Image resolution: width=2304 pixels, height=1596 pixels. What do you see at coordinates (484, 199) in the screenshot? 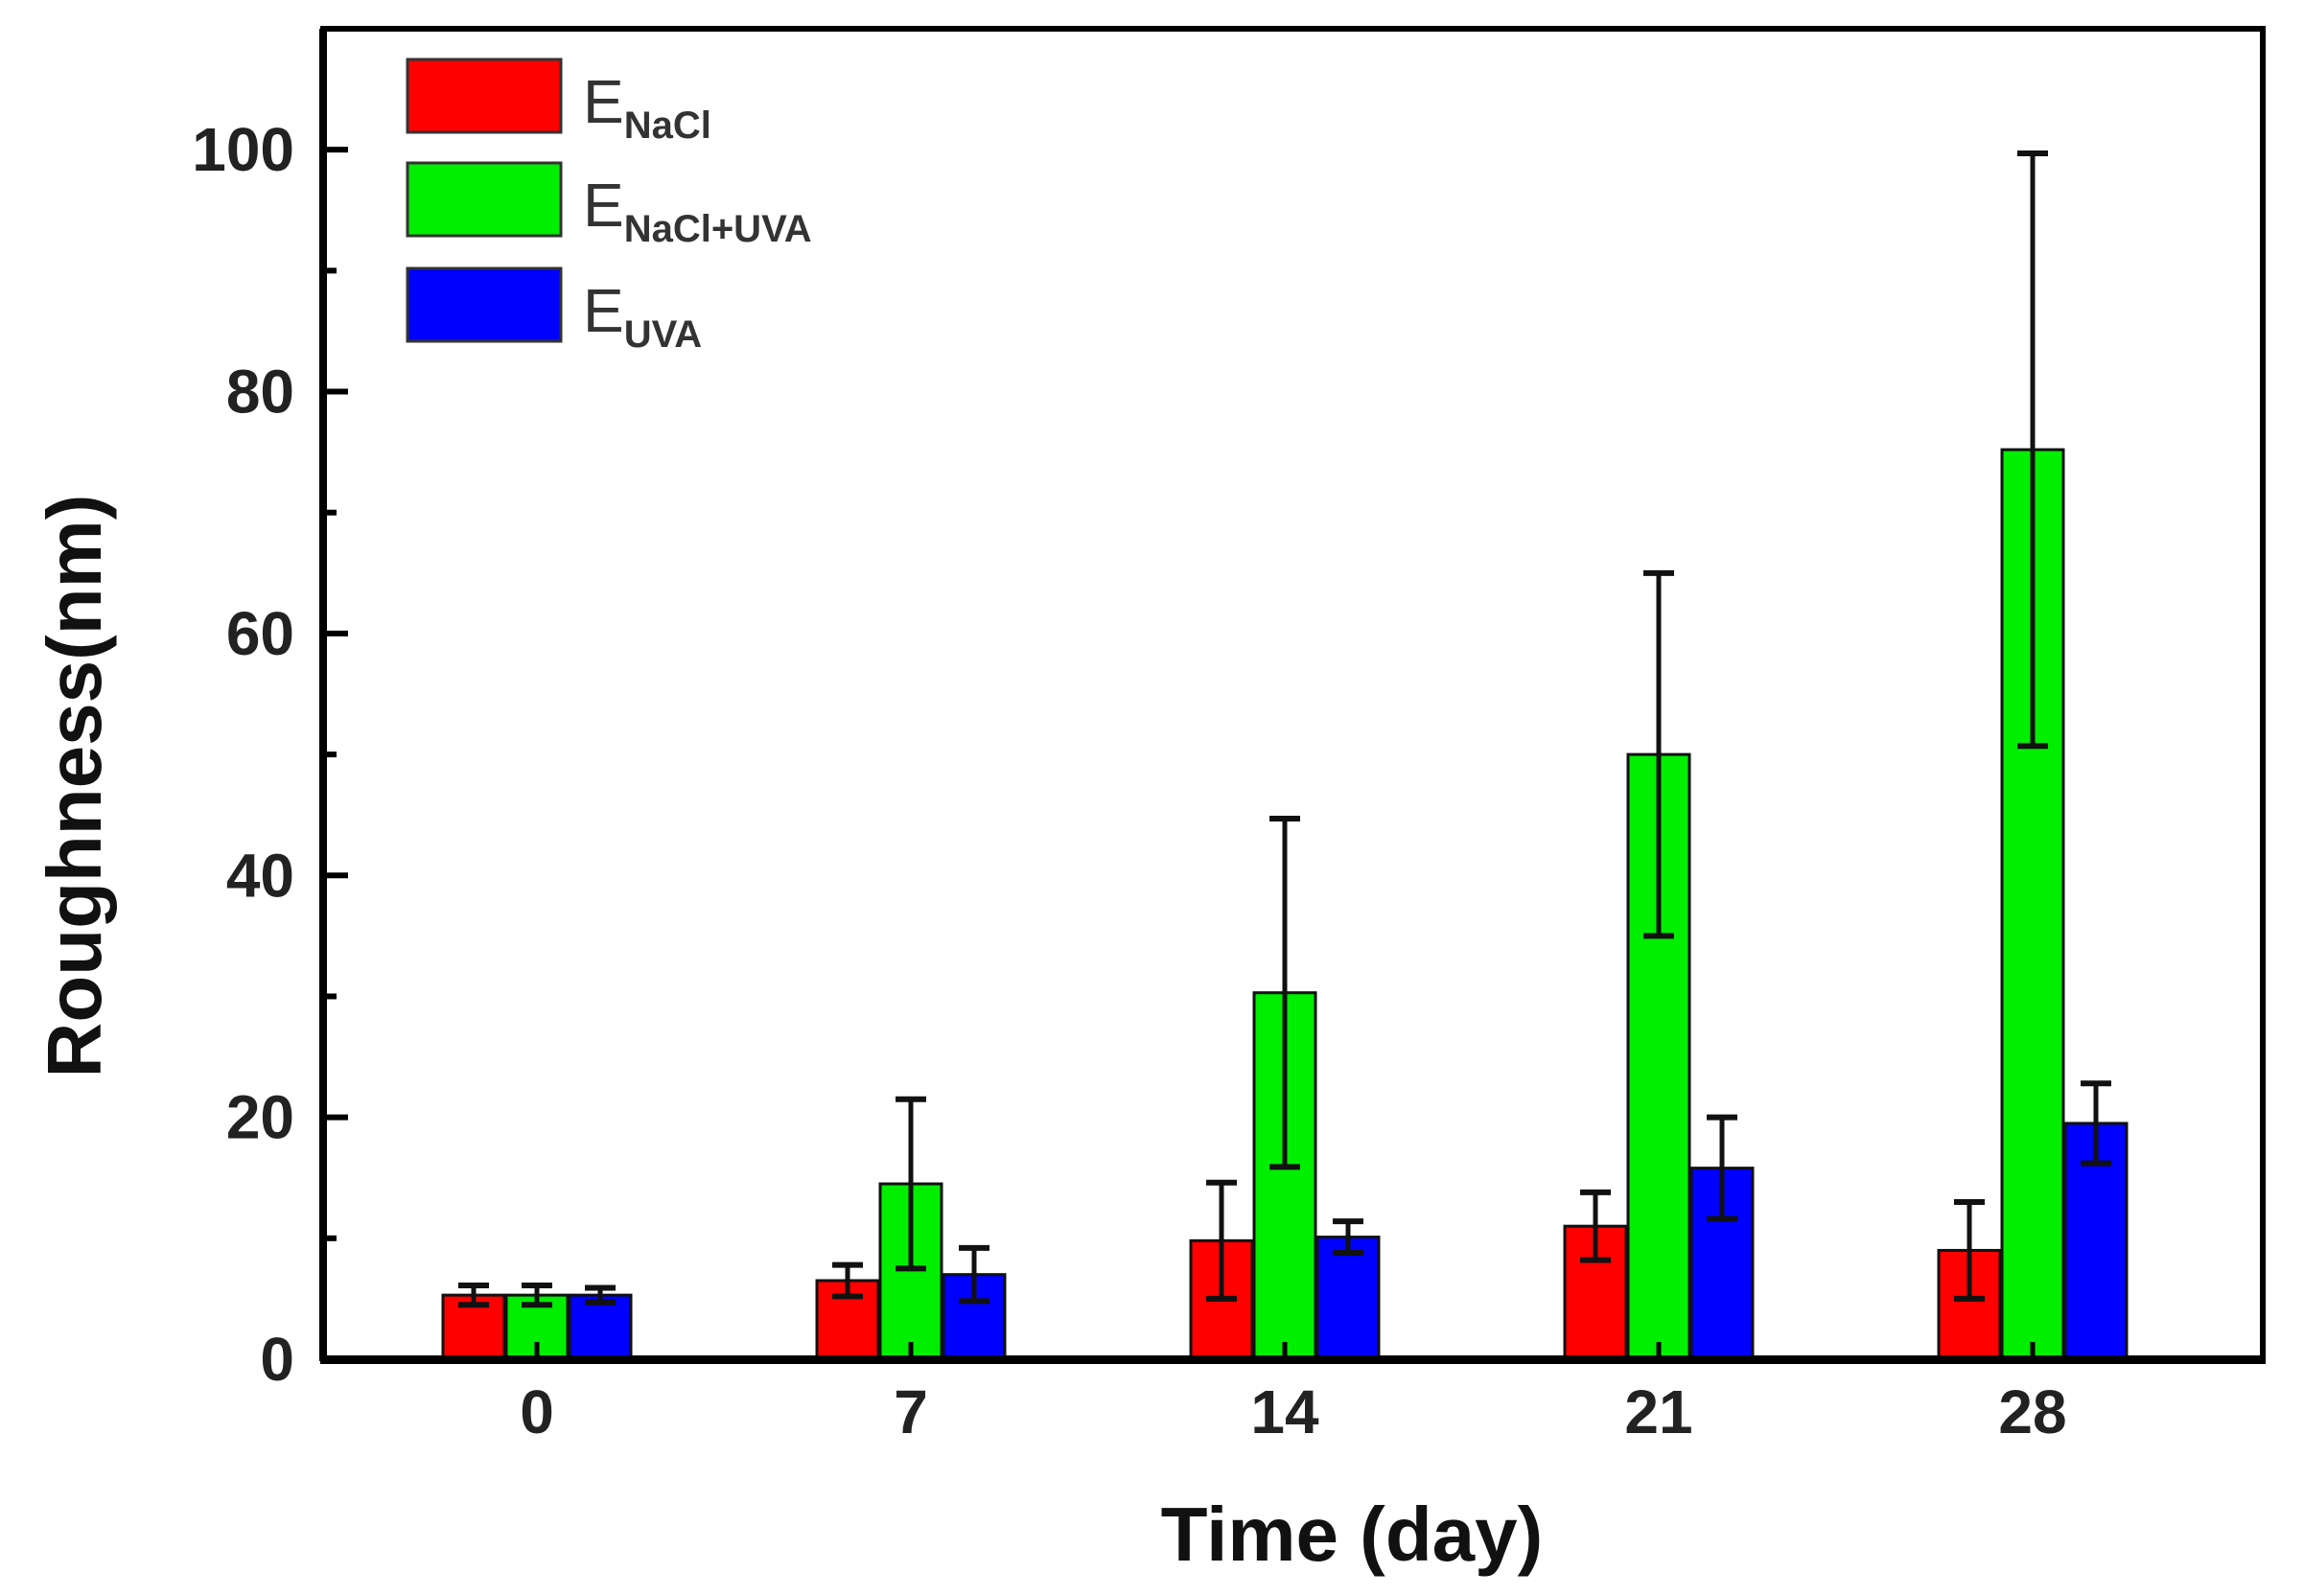
I see `legend-swatch-nacl-uva` at bounding box center [484, 199].